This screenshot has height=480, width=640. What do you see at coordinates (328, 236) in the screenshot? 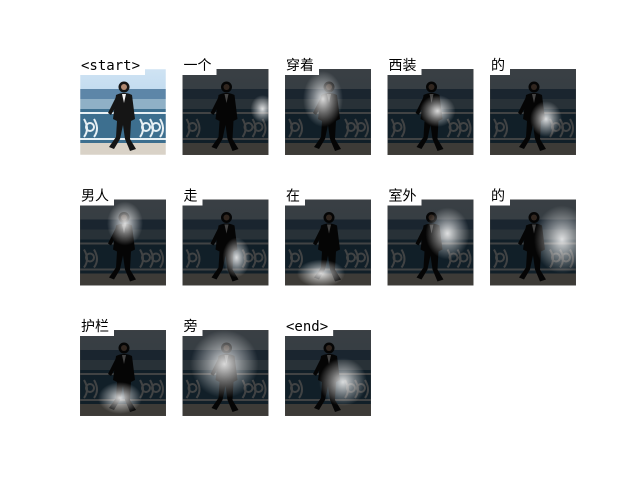
I see `attention-cell: 在` at bounding box center [328, 236].